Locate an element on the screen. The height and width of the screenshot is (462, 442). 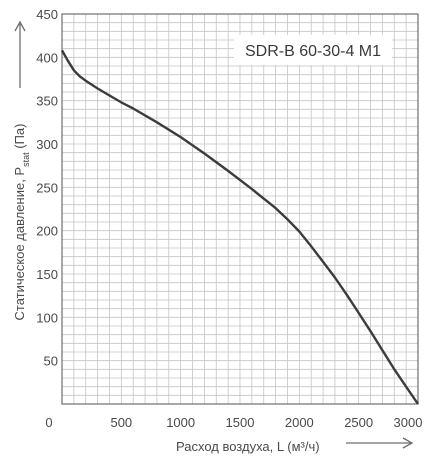
y-tick-label: 350 is located at coordinates (47, 101).